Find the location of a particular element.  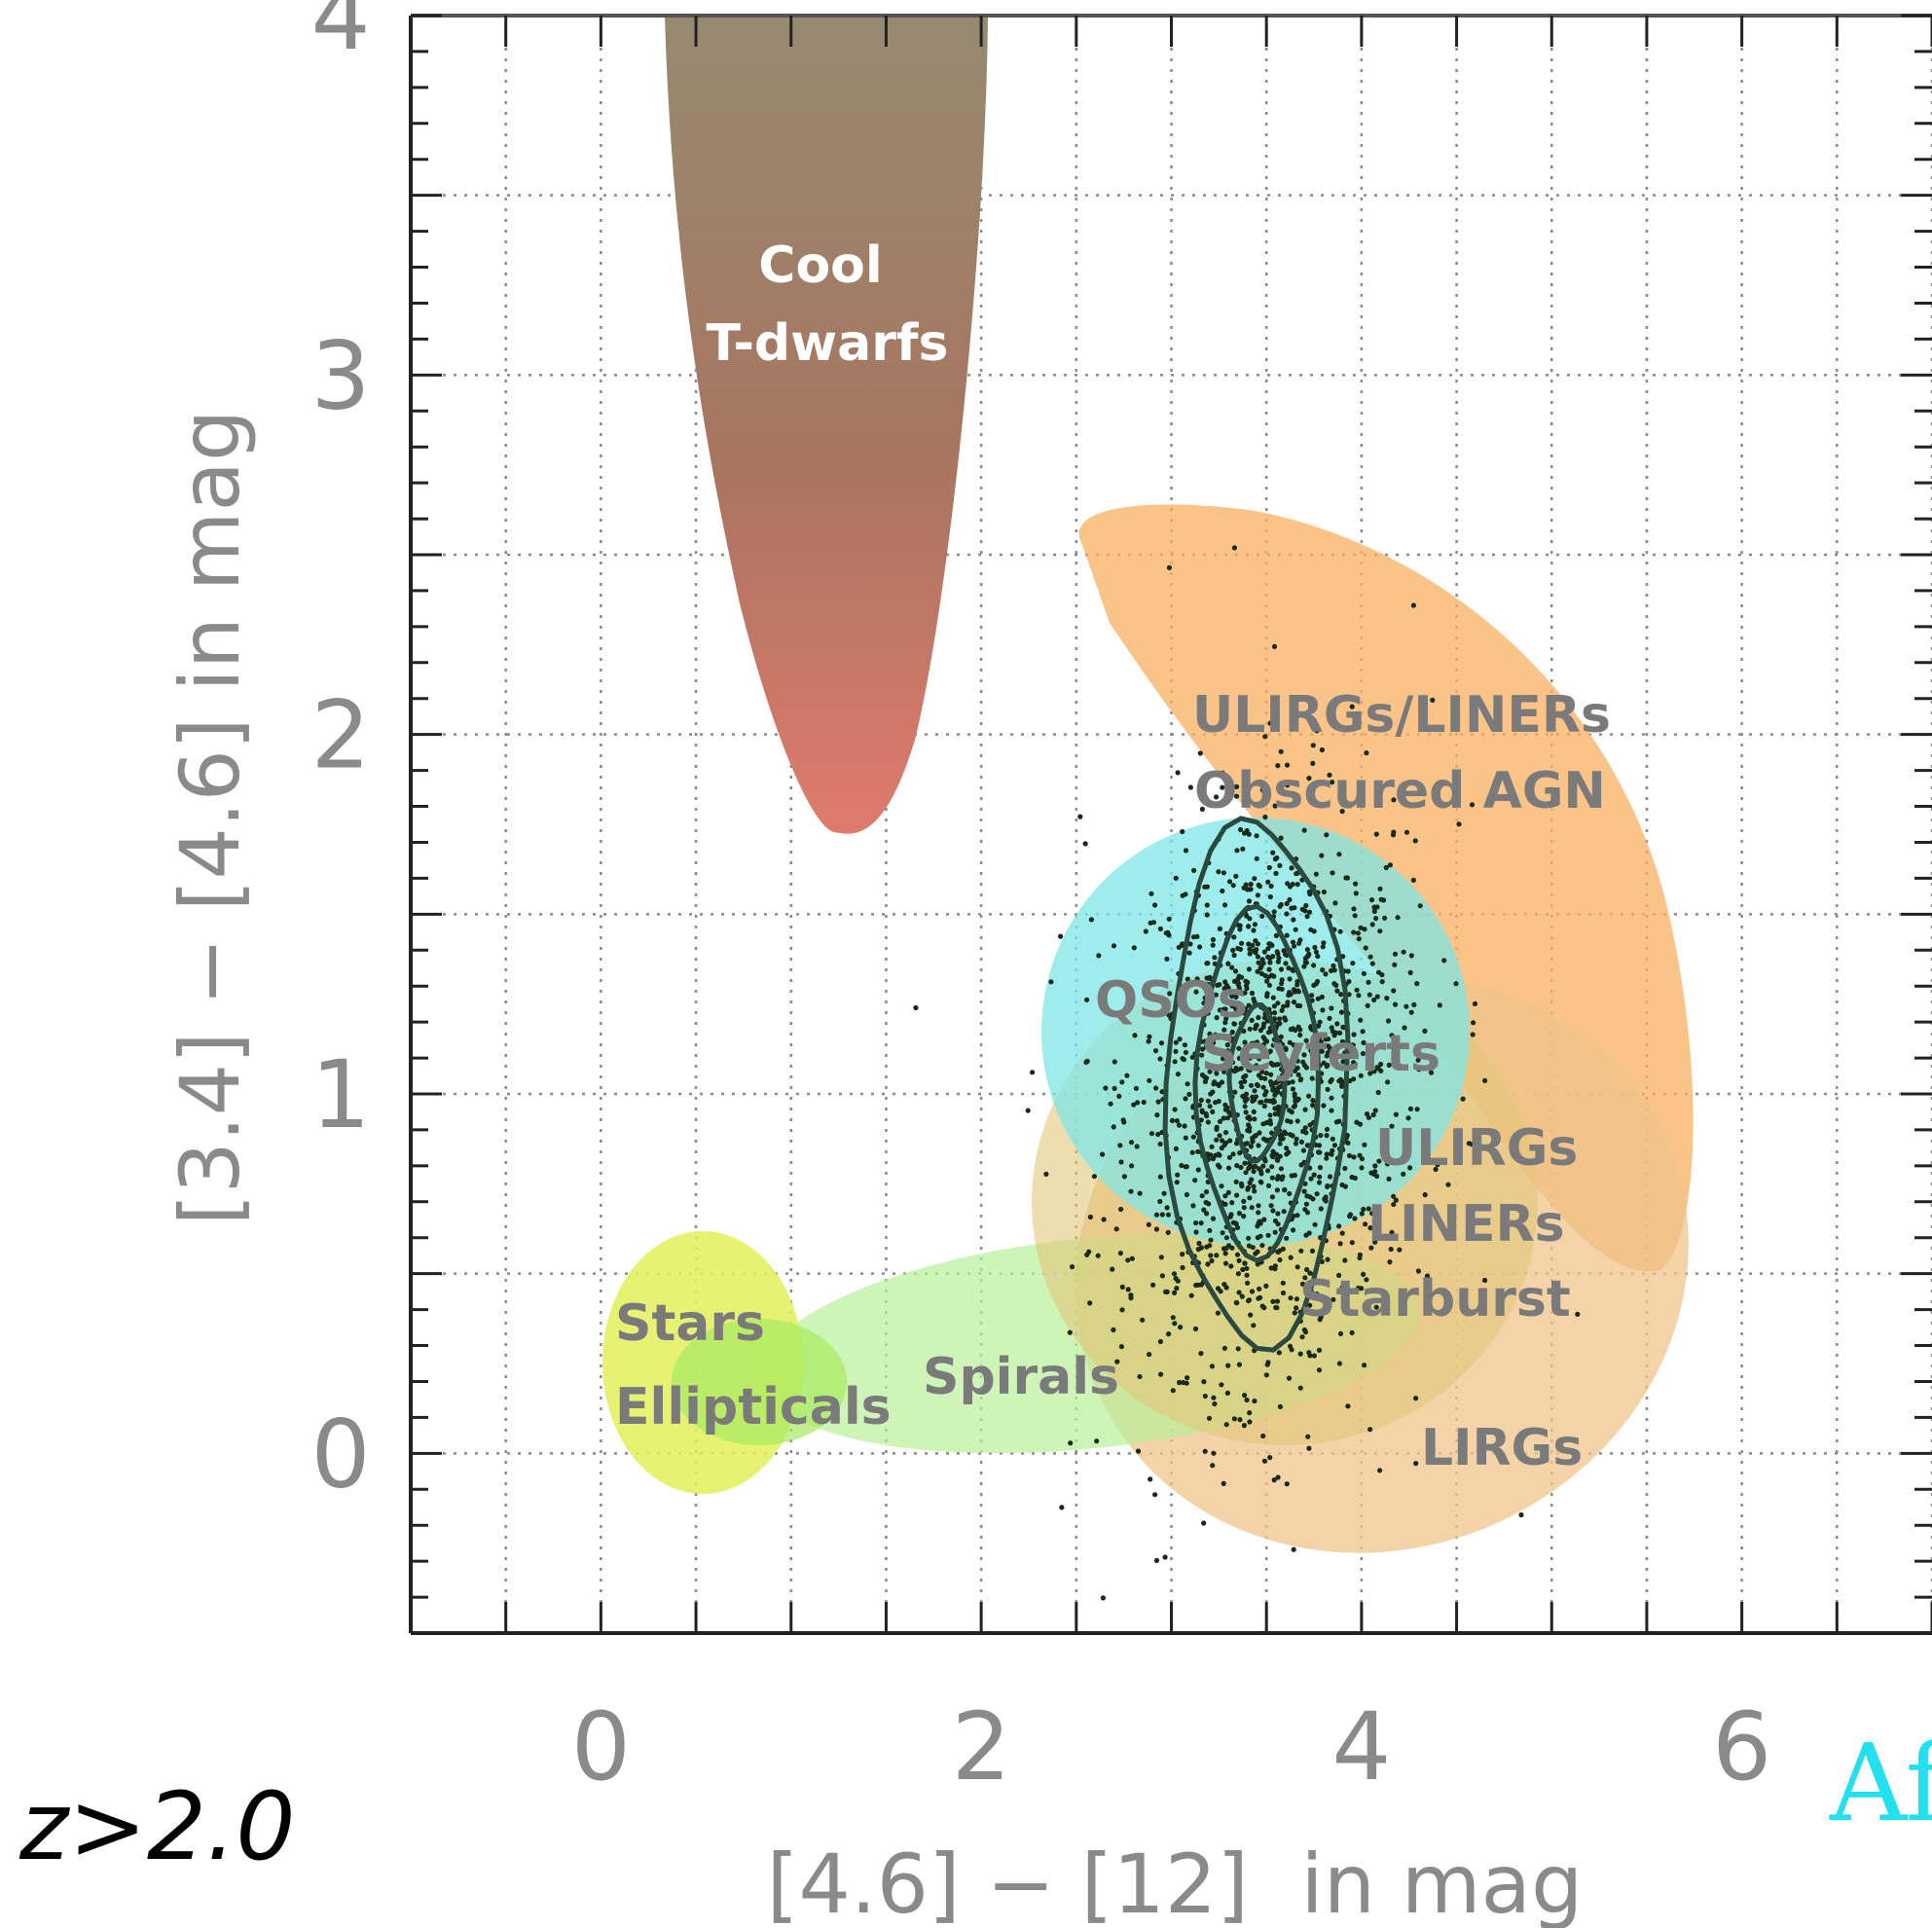

x-axis-title: [4.6] − [12] in mag is located at coordinates (1175, 1882).